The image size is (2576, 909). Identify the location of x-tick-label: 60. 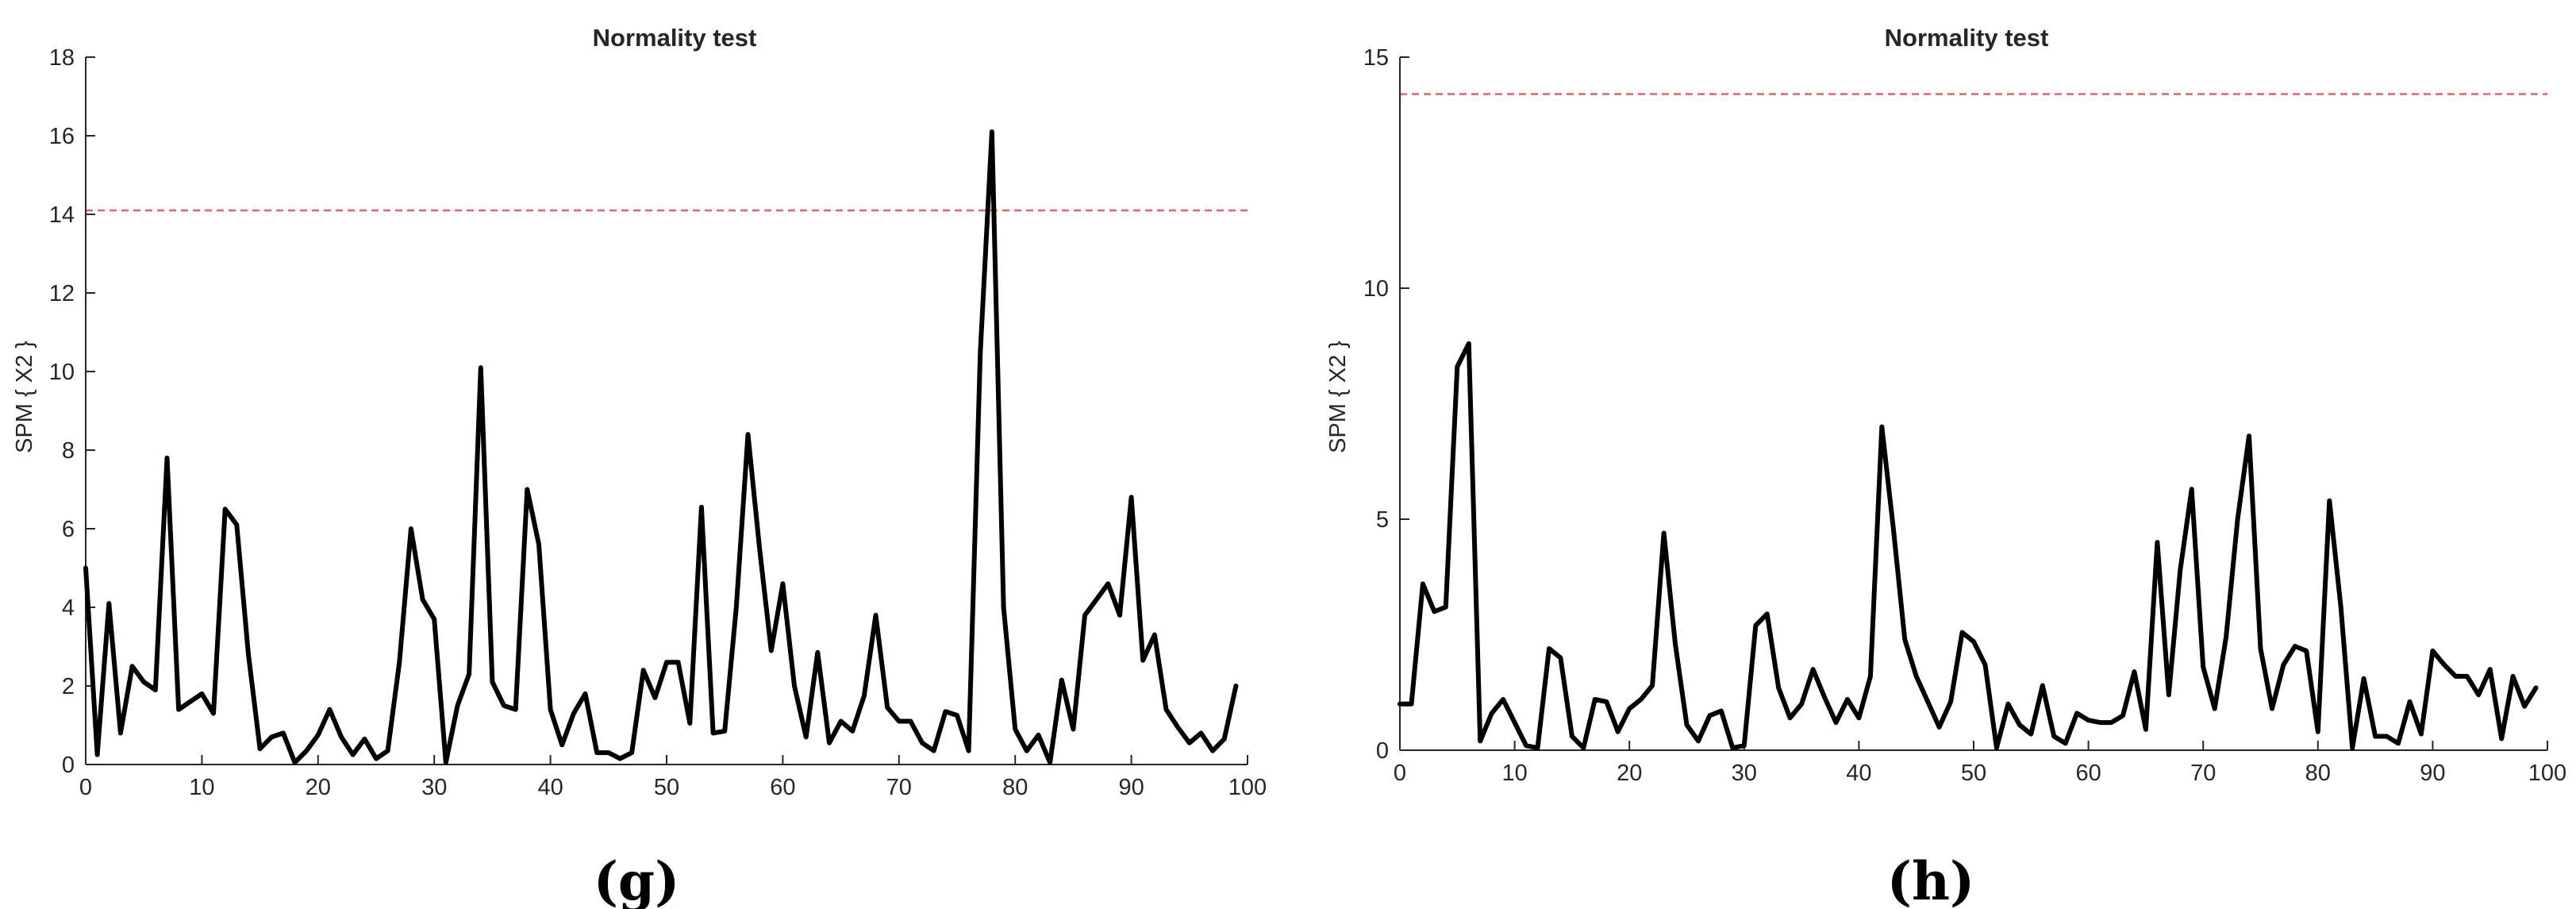
(2088, 773).